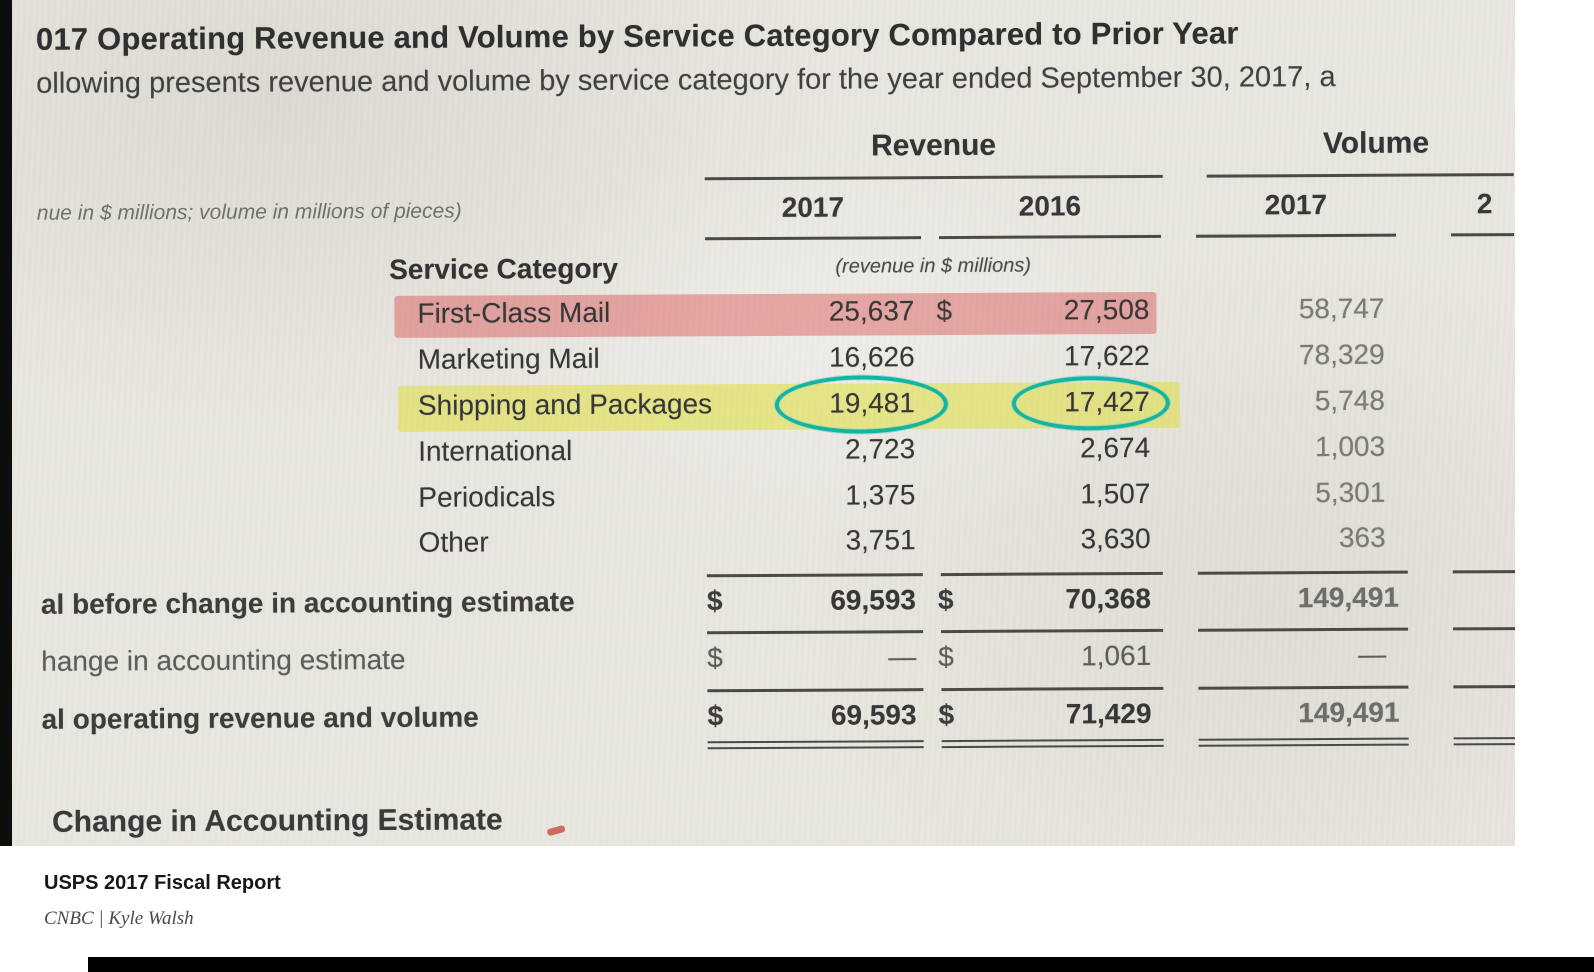 This screenshot has height=972, width=1594. I want to click on cell-revenue-2016: 1,507, so click(1115, 493).